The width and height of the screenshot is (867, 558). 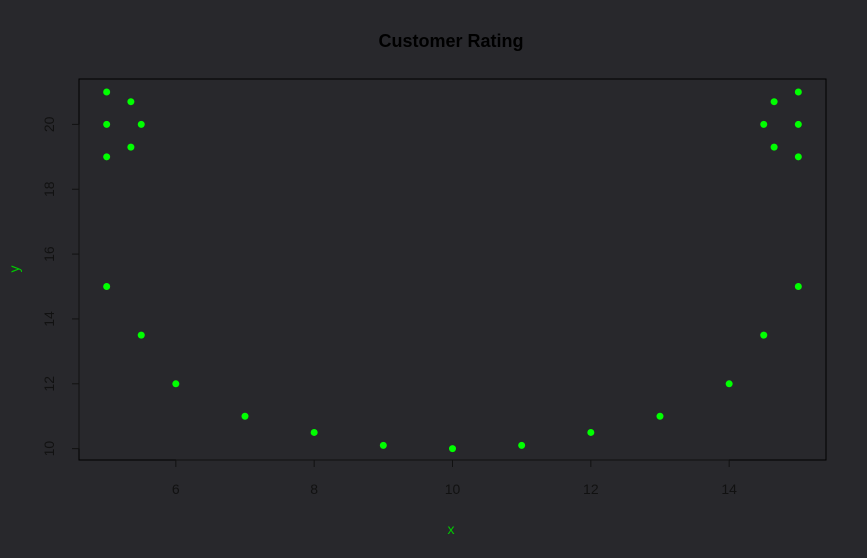 I want to click on y-axis-label: y, so click(x=14, y=269).